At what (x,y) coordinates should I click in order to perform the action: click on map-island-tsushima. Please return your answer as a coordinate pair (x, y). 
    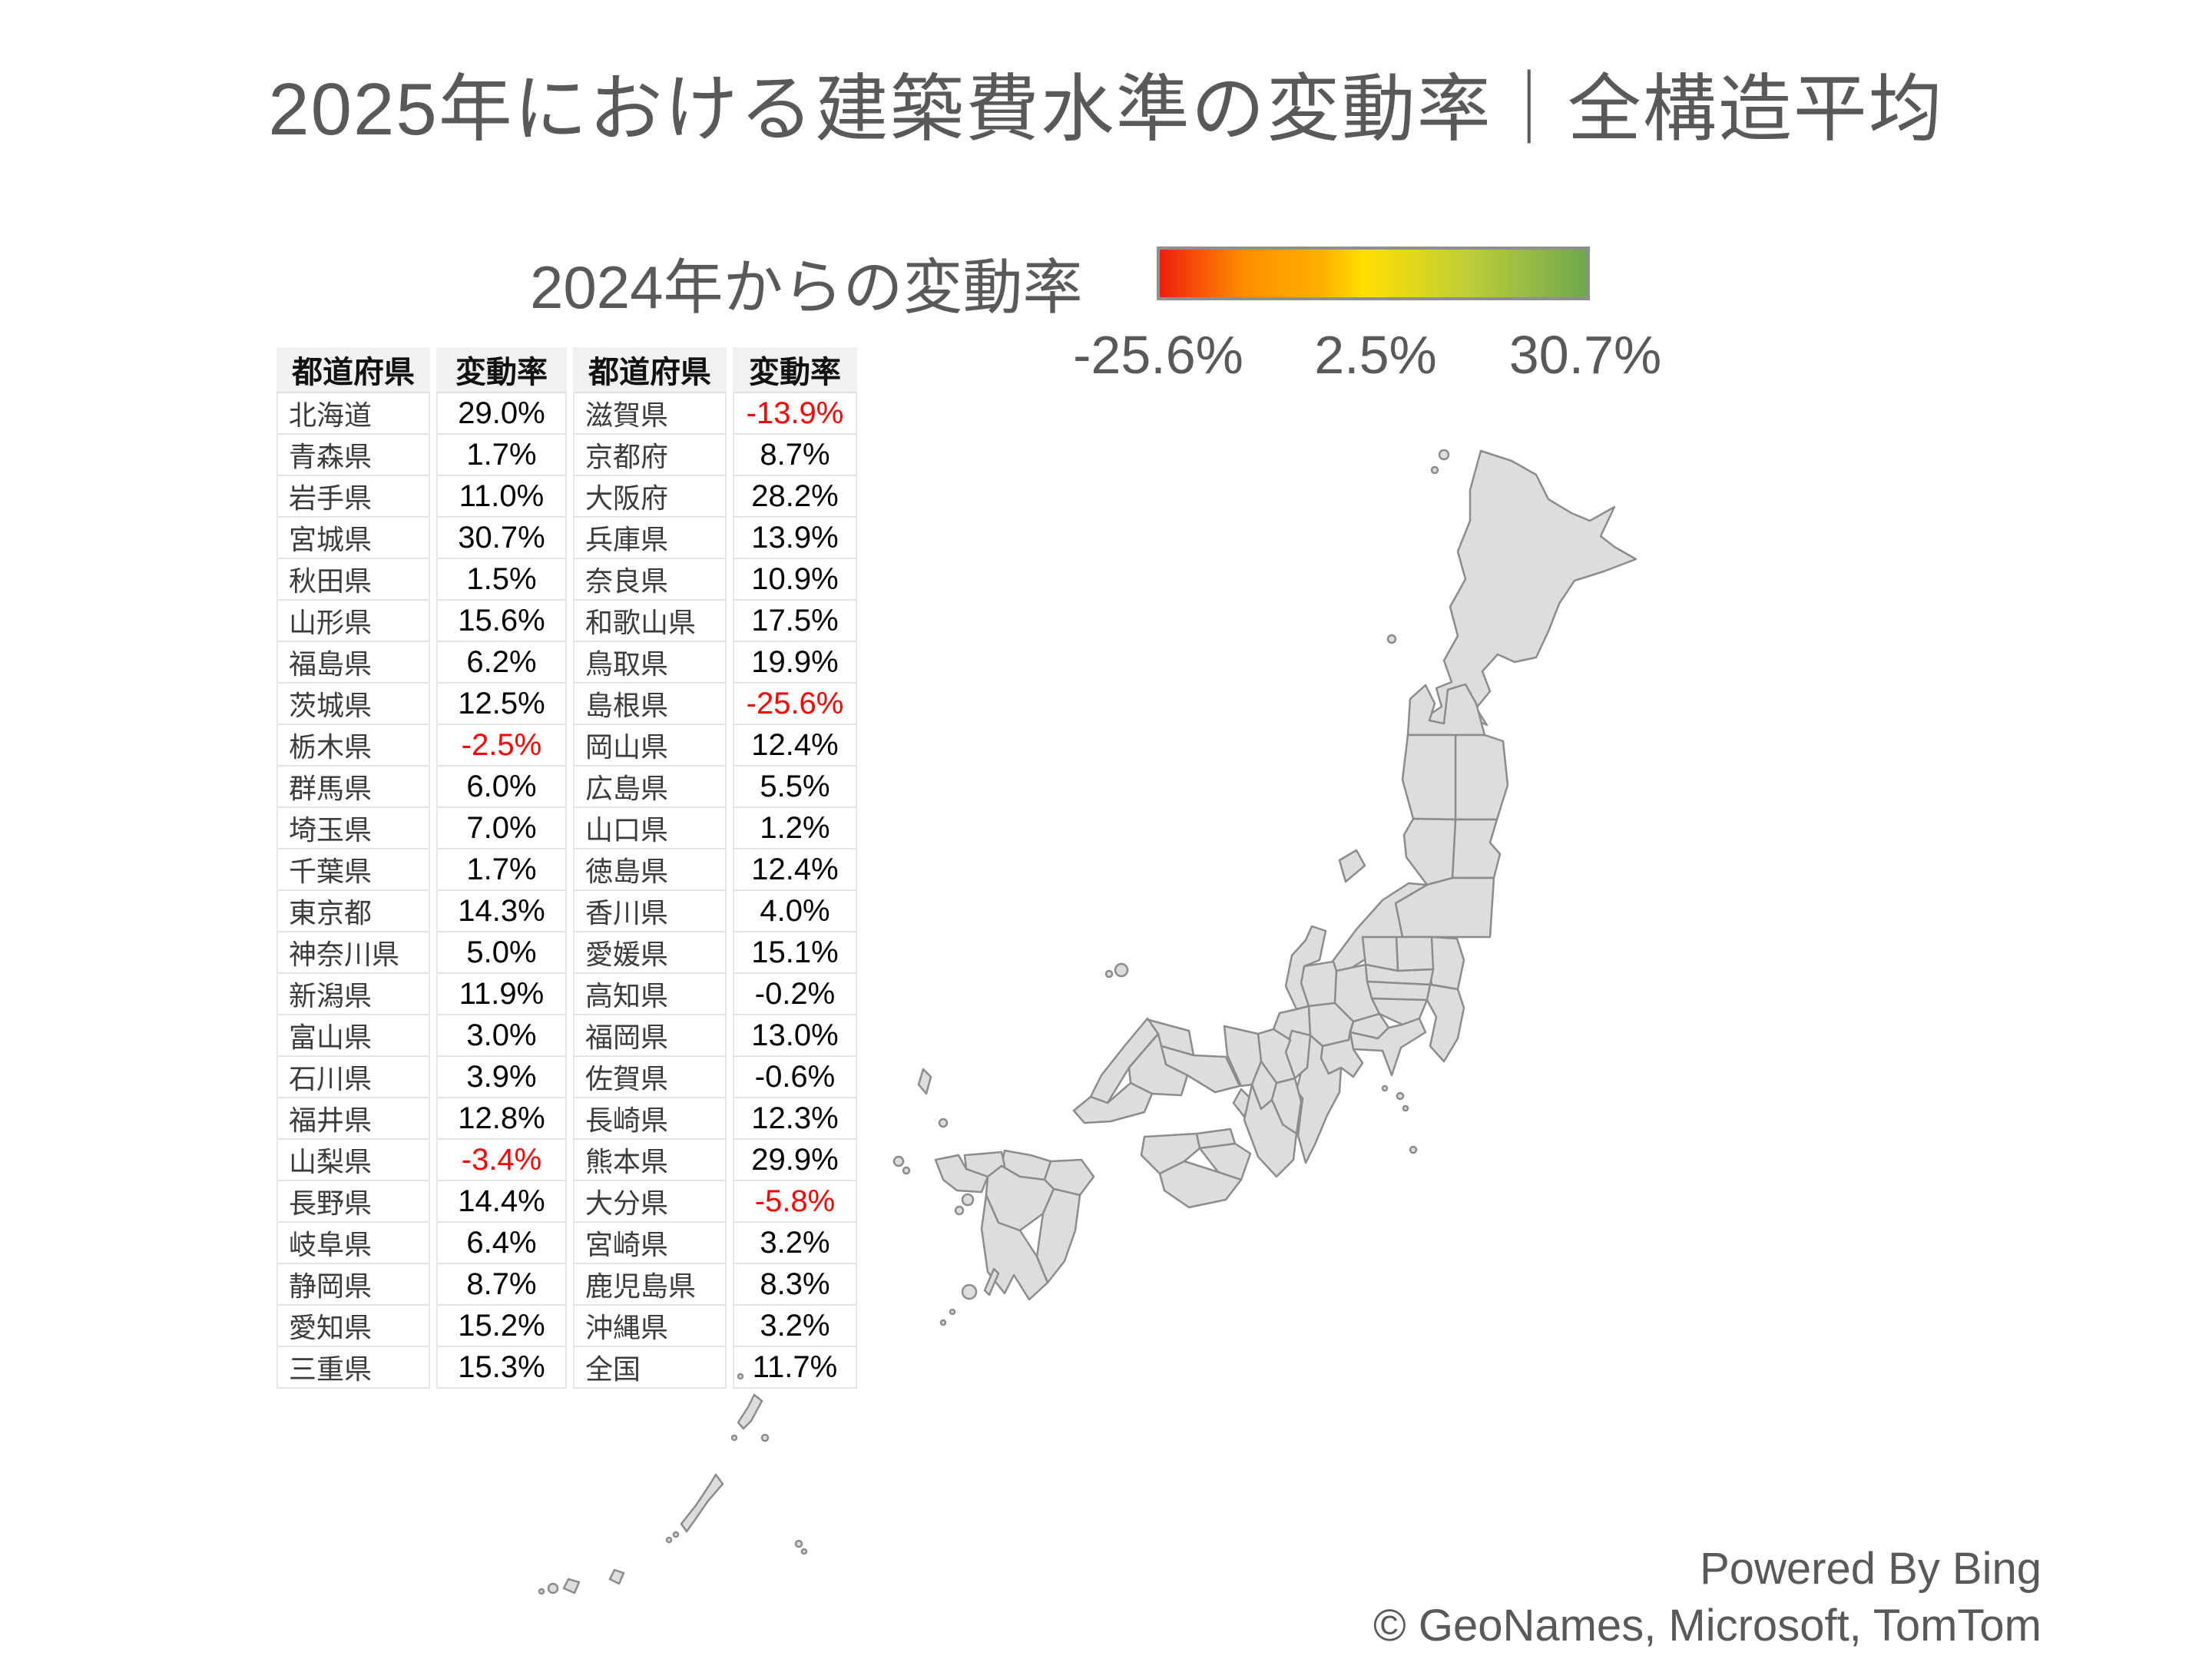
    Looking at the image, I should click on (925, 1081).